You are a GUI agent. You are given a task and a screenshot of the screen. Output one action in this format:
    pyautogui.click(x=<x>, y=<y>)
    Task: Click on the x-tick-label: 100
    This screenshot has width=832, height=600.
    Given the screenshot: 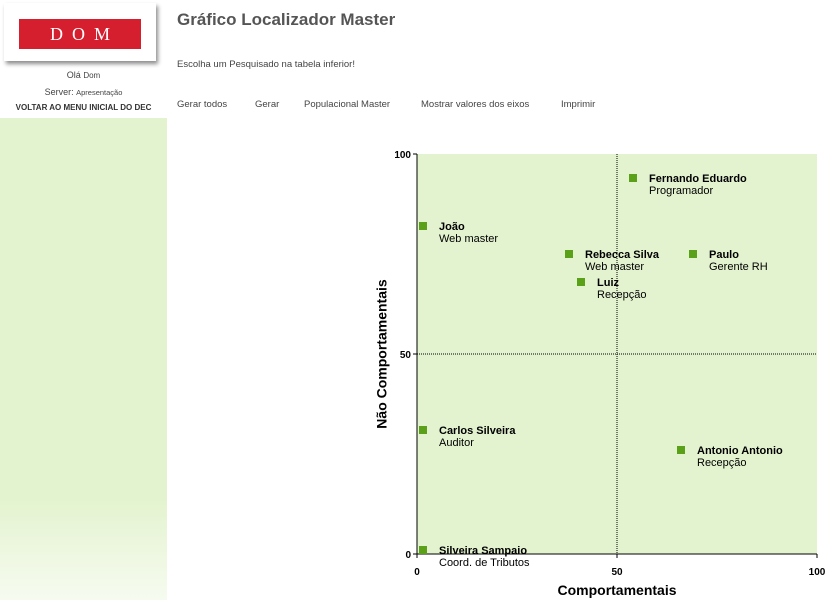 What is the action you would take?
    pyautogui.click(x=817, y=572)
    